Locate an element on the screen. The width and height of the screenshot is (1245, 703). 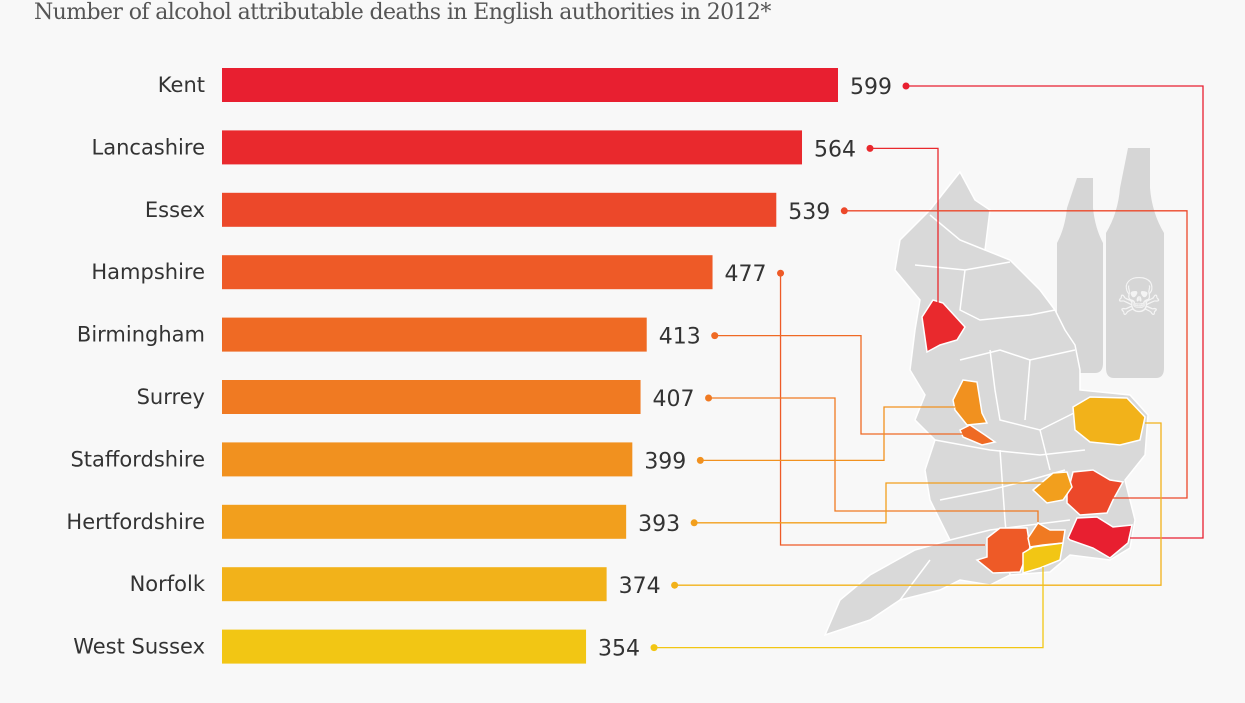
bar-birmingham is located at coordinates (434, 334).